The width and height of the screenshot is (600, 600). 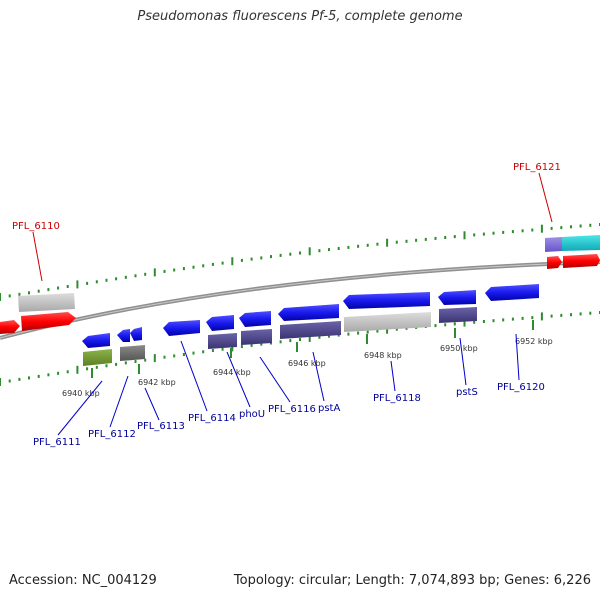 I want to click on gene-red-small, so click(x=554, y=262).